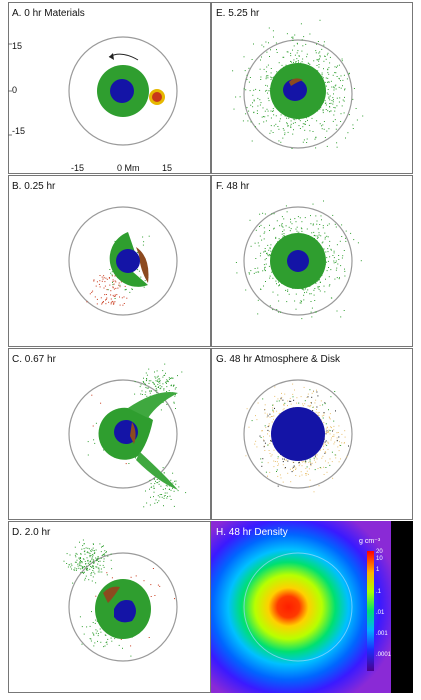 The height and width of the screenshot is (700, 421). I want to click on panel-g-ring, so click(298, 434).